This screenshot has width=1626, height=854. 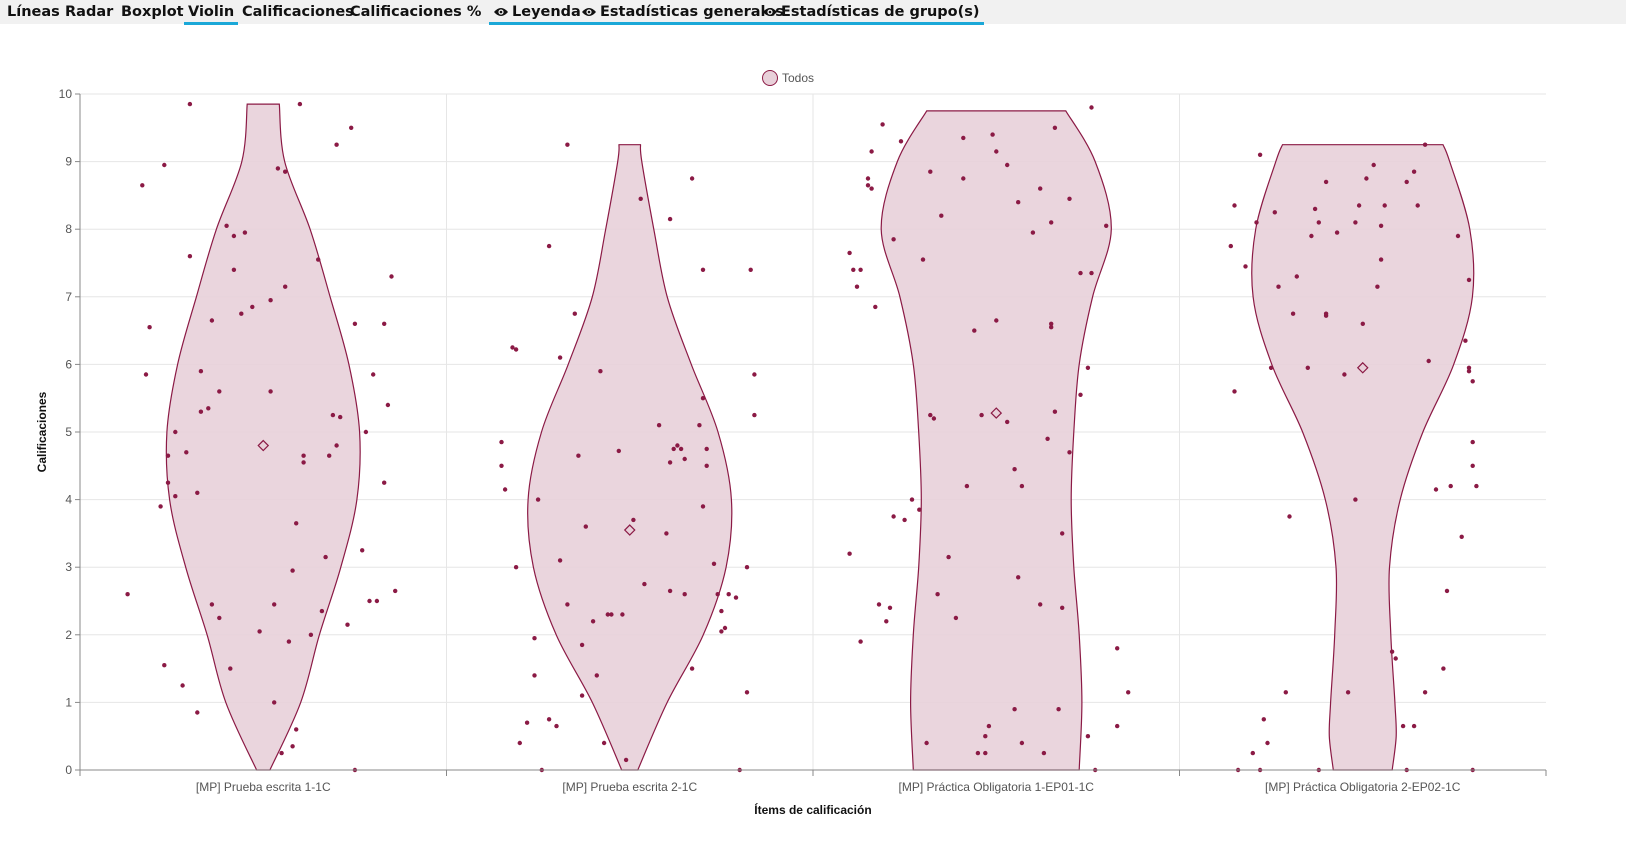 I want to click on tab-boxplot: Boxplot, so click(x=152, y=12).